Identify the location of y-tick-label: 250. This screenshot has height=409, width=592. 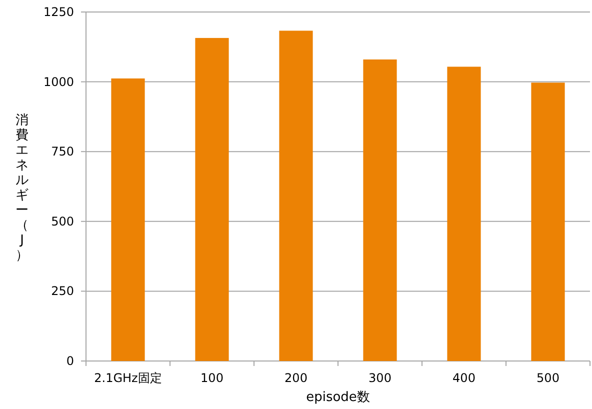
(62, 291).